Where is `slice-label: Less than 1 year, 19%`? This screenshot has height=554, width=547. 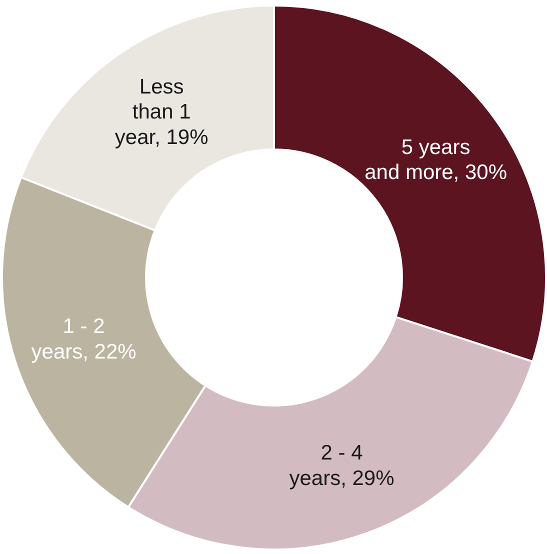
slice-label: Less than 1 year, 19% is located at coordinates (161, 112).